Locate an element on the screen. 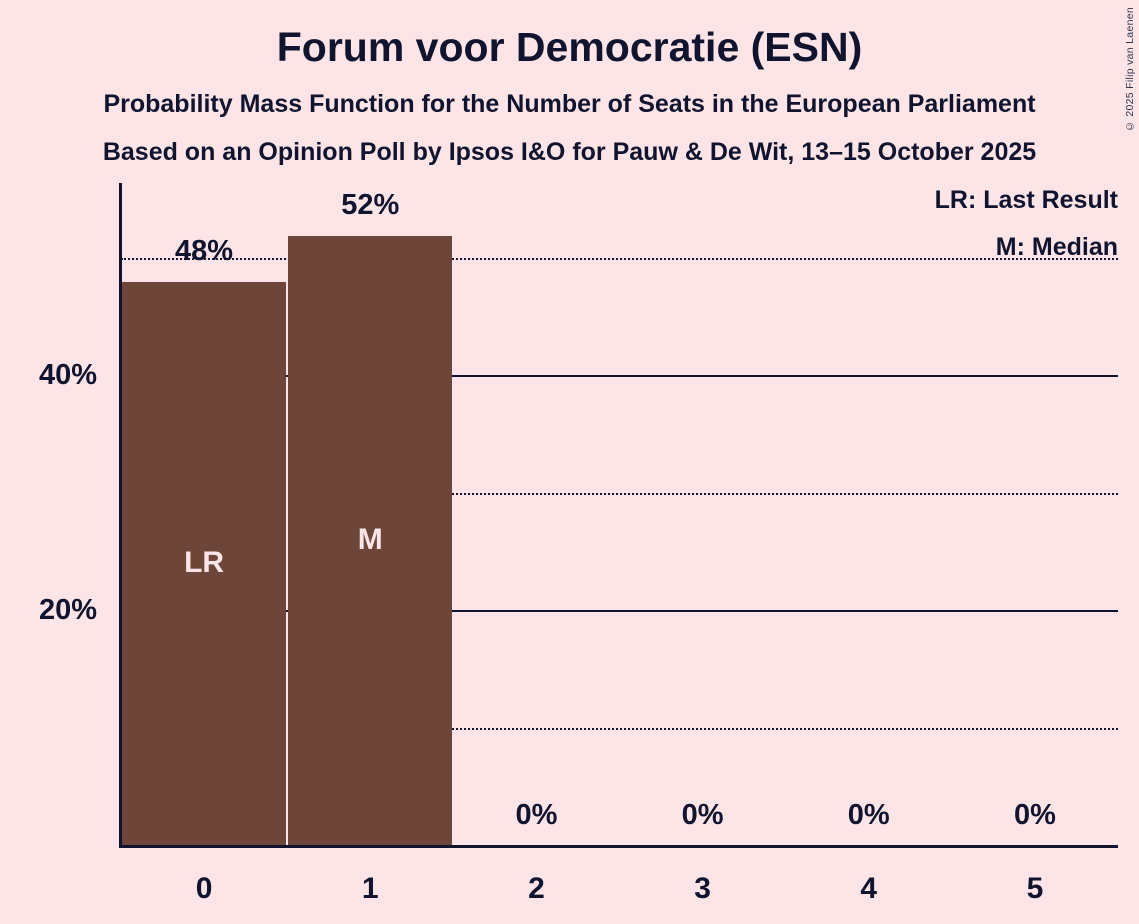 This screenshot has height=924, width=1139. chart-title: Forum voor Democratie (ESN) is located at coordinates (569, 47).